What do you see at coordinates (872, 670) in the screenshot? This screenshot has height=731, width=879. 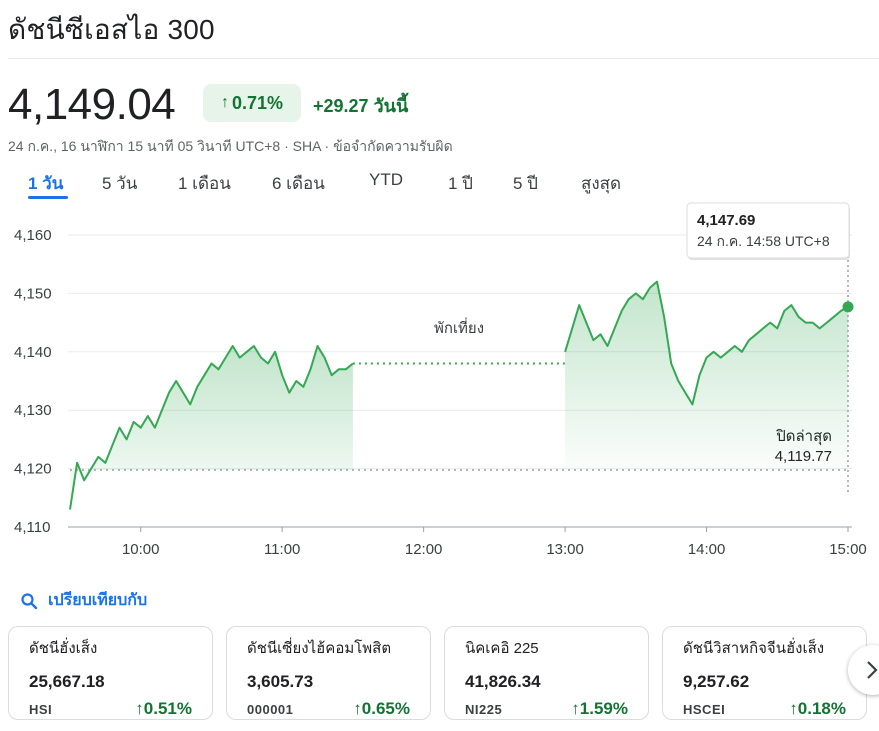 I see `chevron-right-icon` at bounding box center [872, 670].